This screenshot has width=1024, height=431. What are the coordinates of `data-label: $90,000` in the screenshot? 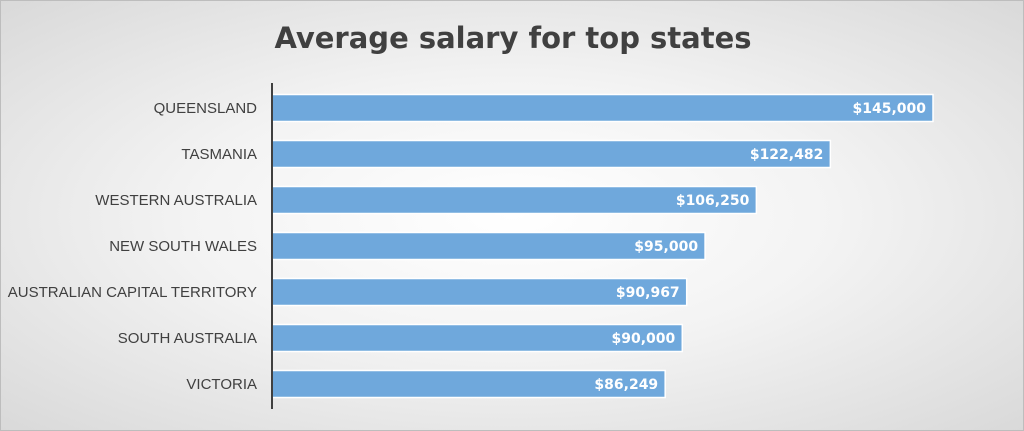 It's located at (644, 339).